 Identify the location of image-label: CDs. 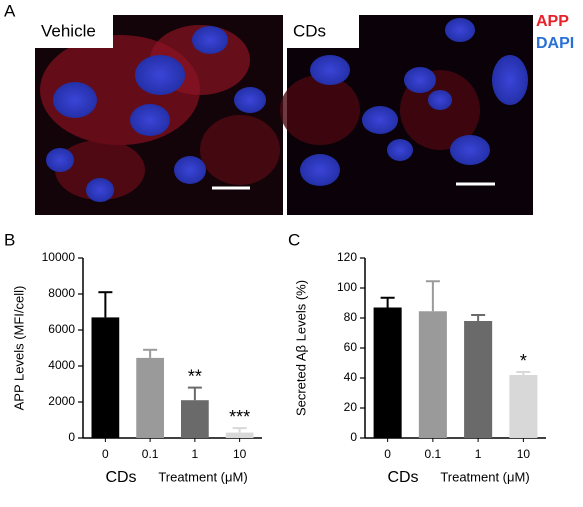
(309, 30).